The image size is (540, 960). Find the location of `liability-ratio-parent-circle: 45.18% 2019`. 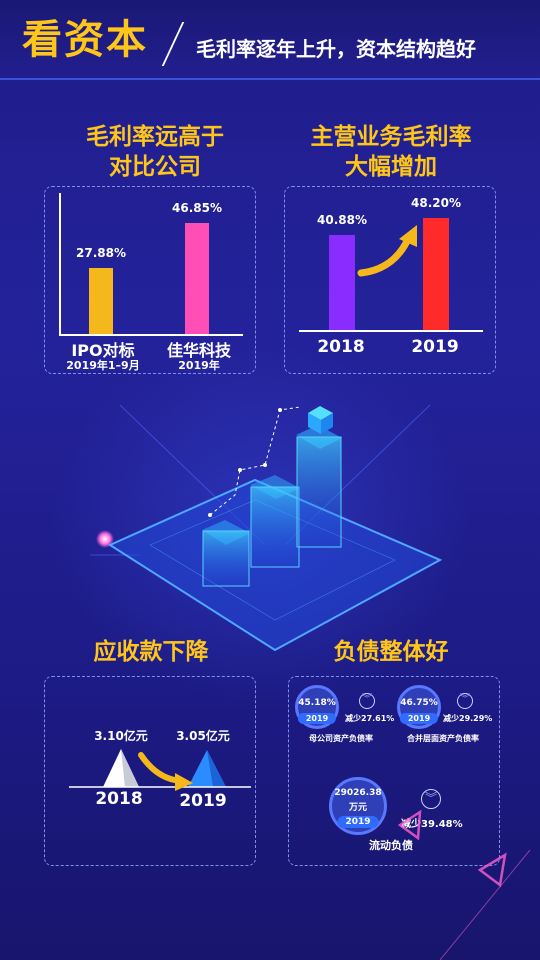

liability-ratio-parent-circle: 45.18% 2019 is located at coordinates (317, 707).